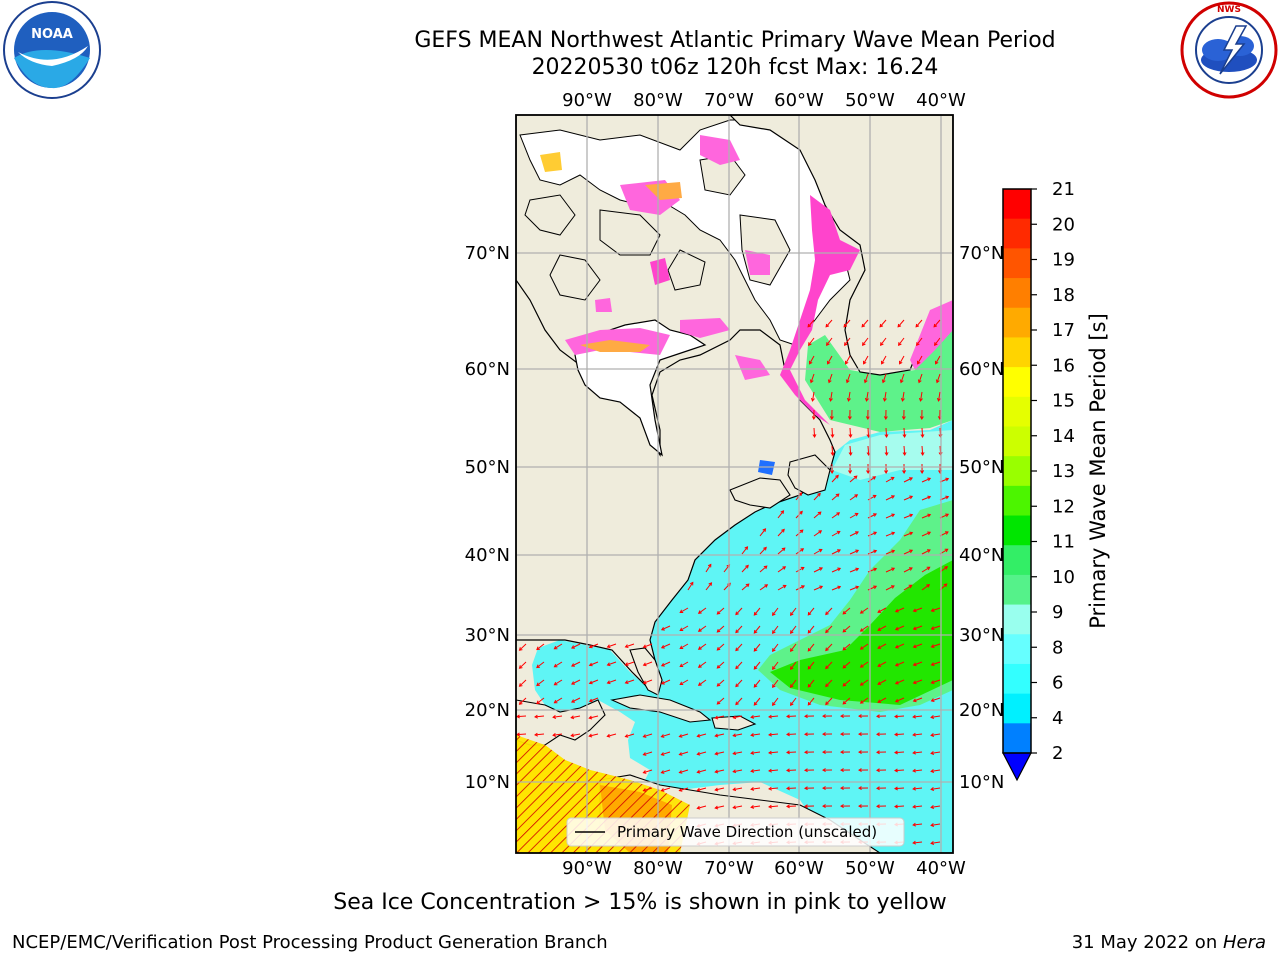  What do you see at coordinates (1169, 942) in the screenshot?
I see `footer-date: 31 May 2022 on Hera` at bounding box center [1169, 942].